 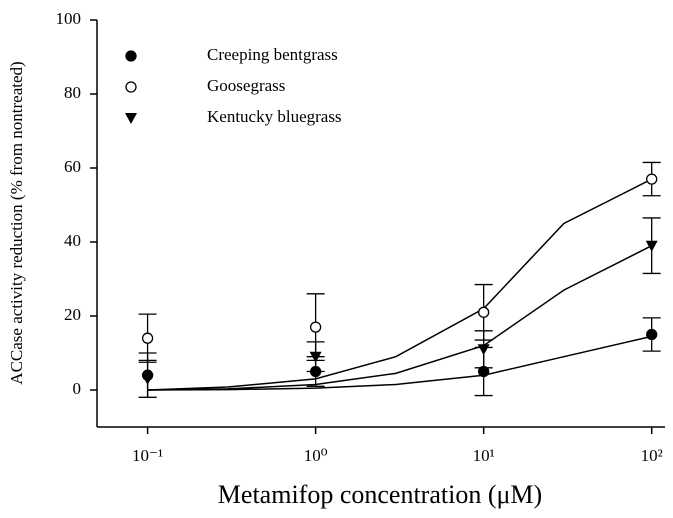 I want to click on x-axis-title: Metamifop concentration (μM), so click(x=380, y=494).